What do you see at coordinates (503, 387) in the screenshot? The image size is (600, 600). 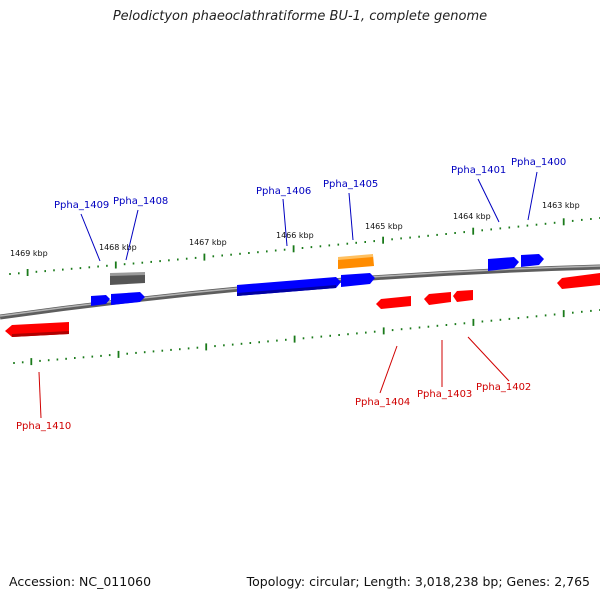 I see `gene-label-ppha-1402: Ppha_1402` at bounding box center [503, 387].